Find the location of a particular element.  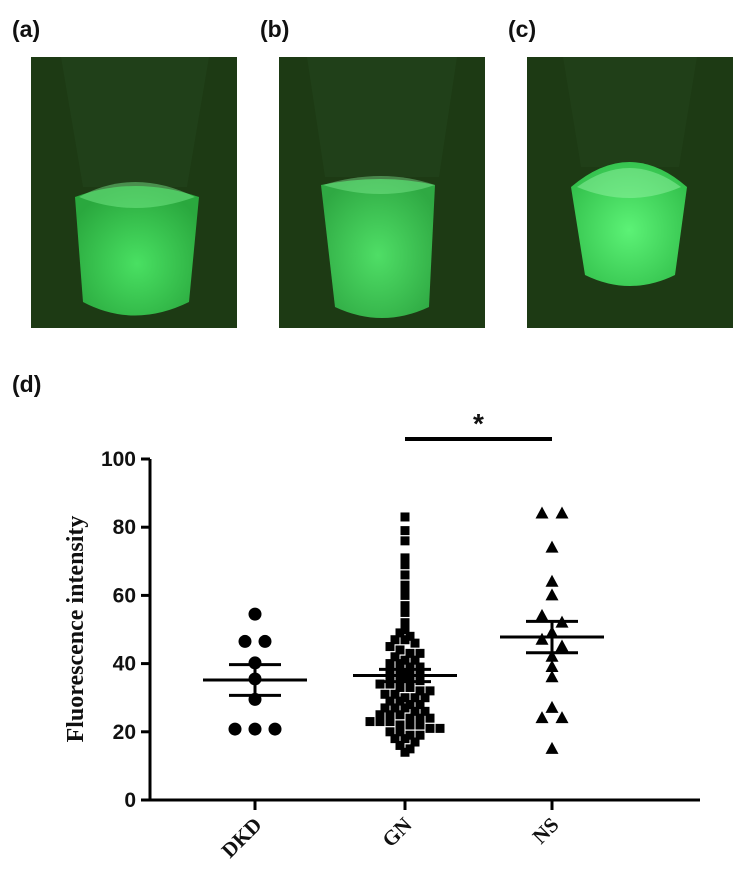

significance-star: * is located at coordinates (478, 423).